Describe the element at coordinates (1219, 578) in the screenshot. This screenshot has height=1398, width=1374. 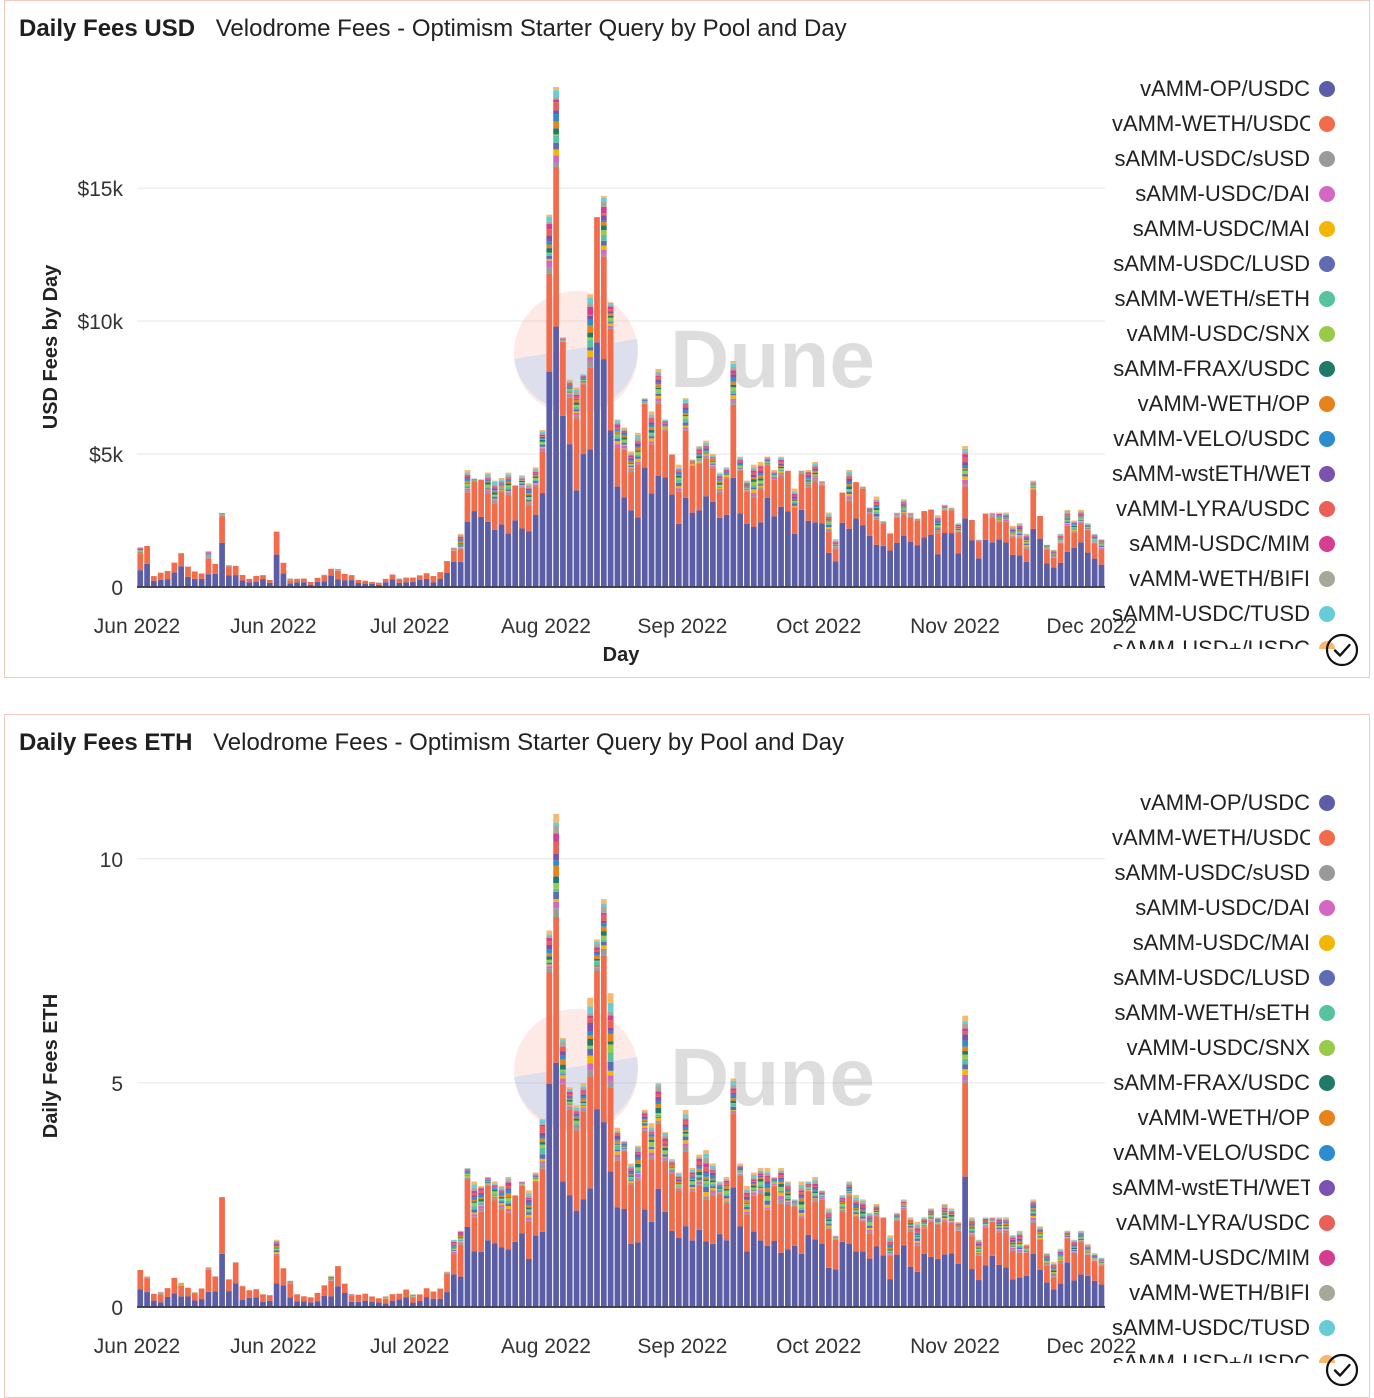
I see `legend-label: vAMM-WETH/BIFI` at that location.